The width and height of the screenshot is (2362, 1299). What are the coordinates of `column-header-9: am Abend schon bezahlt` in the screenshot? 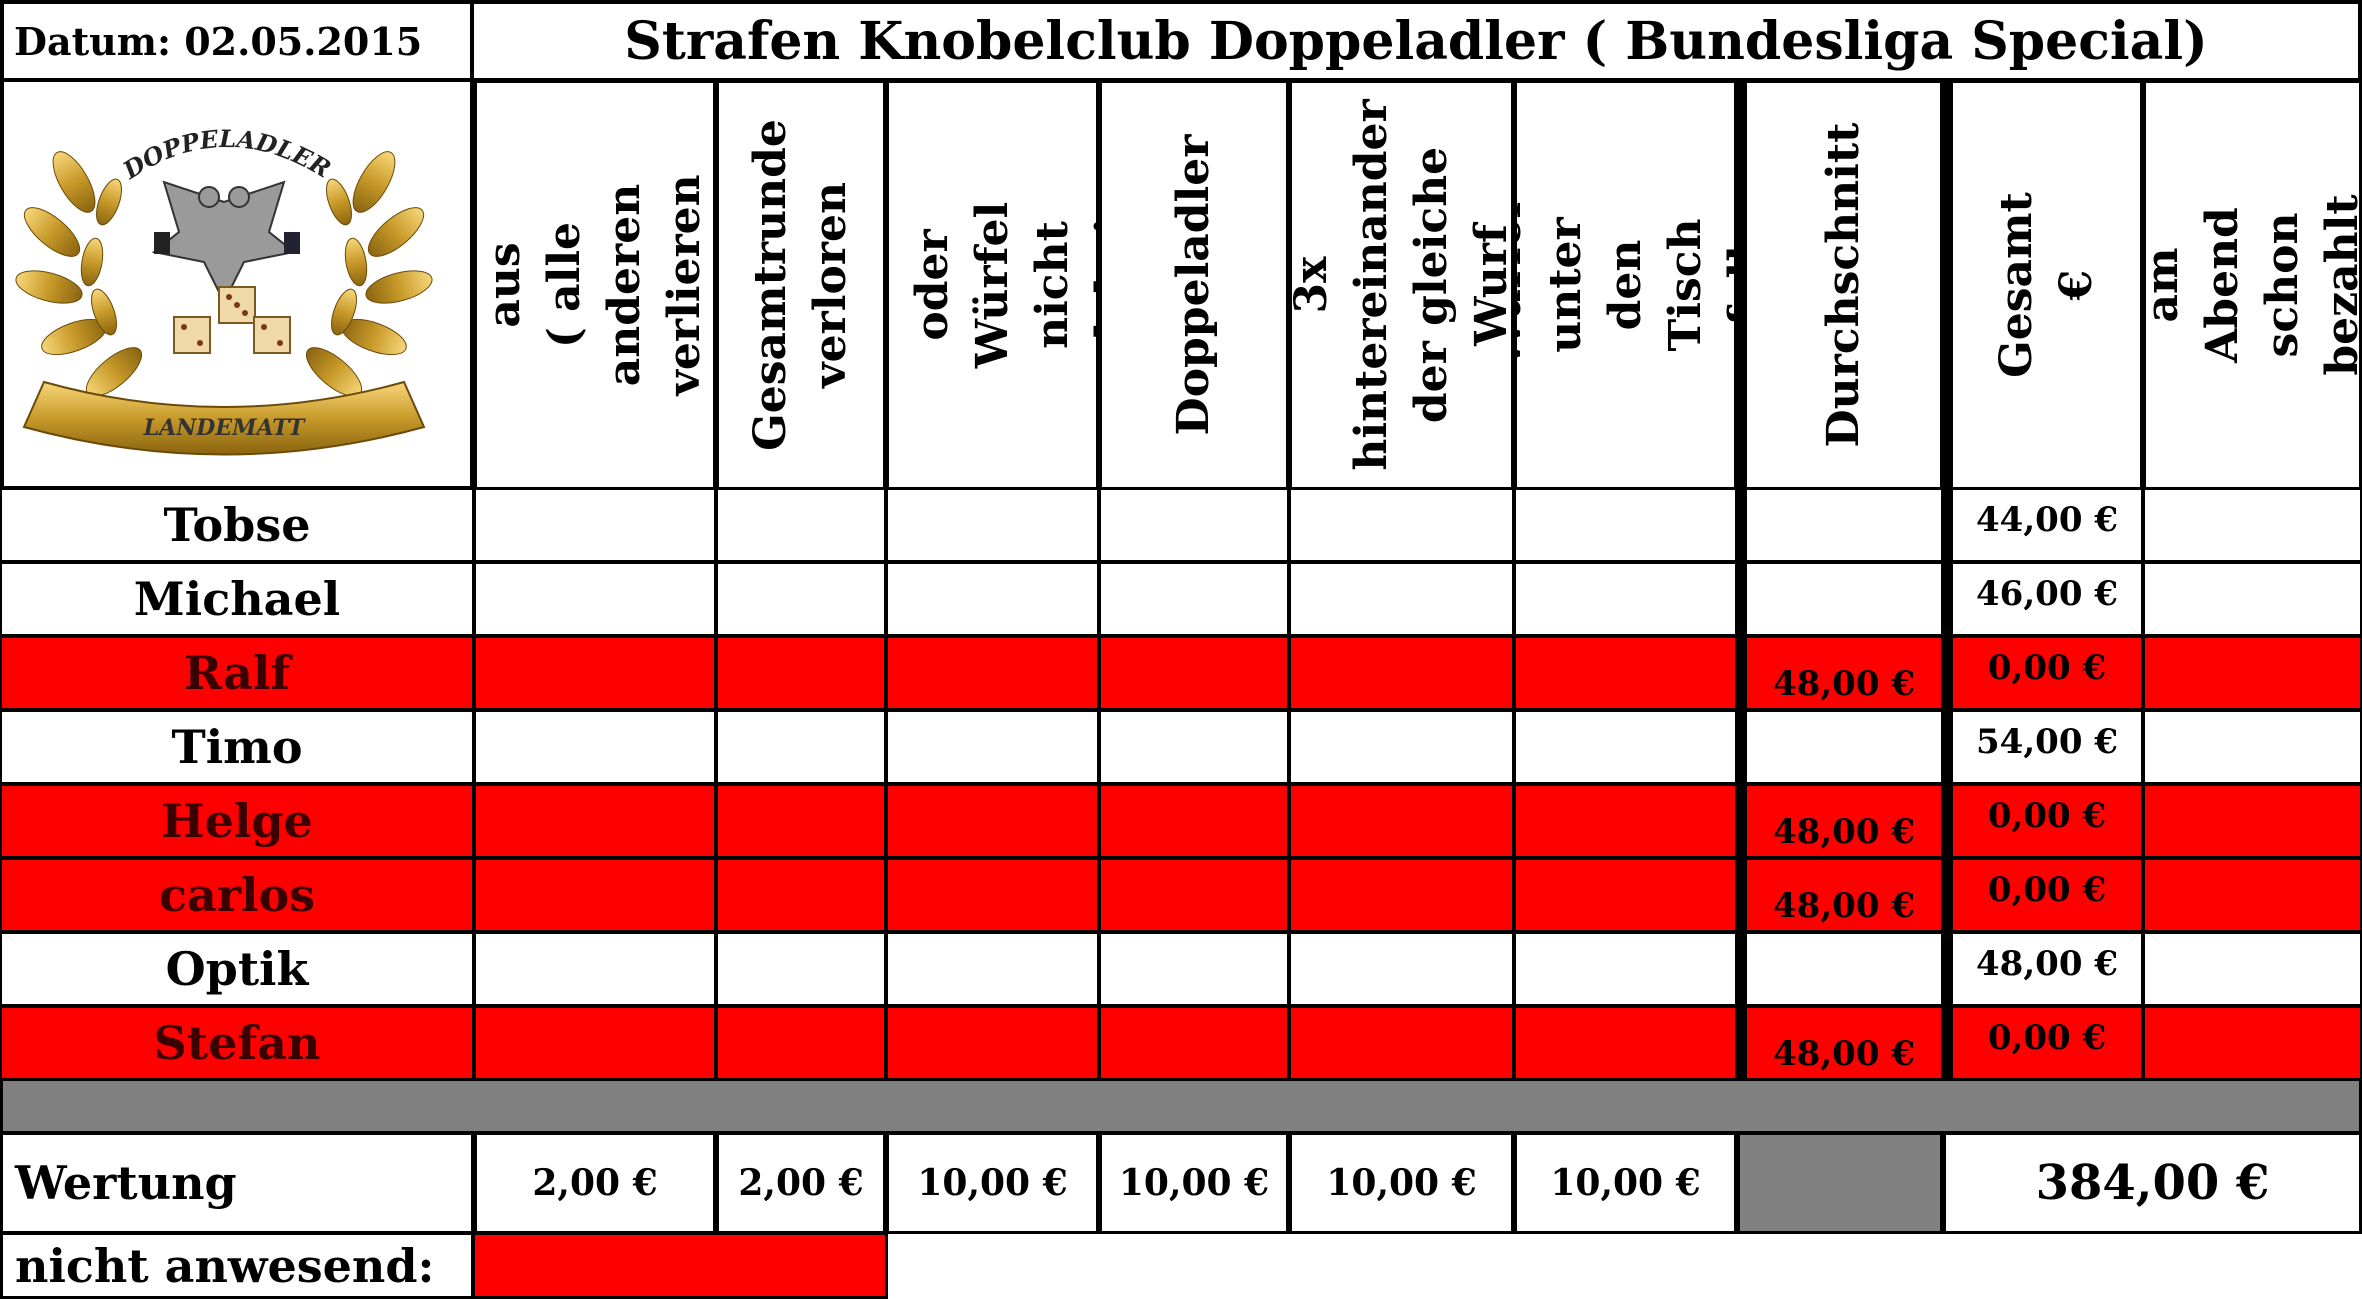 It's located at (2252, 285).